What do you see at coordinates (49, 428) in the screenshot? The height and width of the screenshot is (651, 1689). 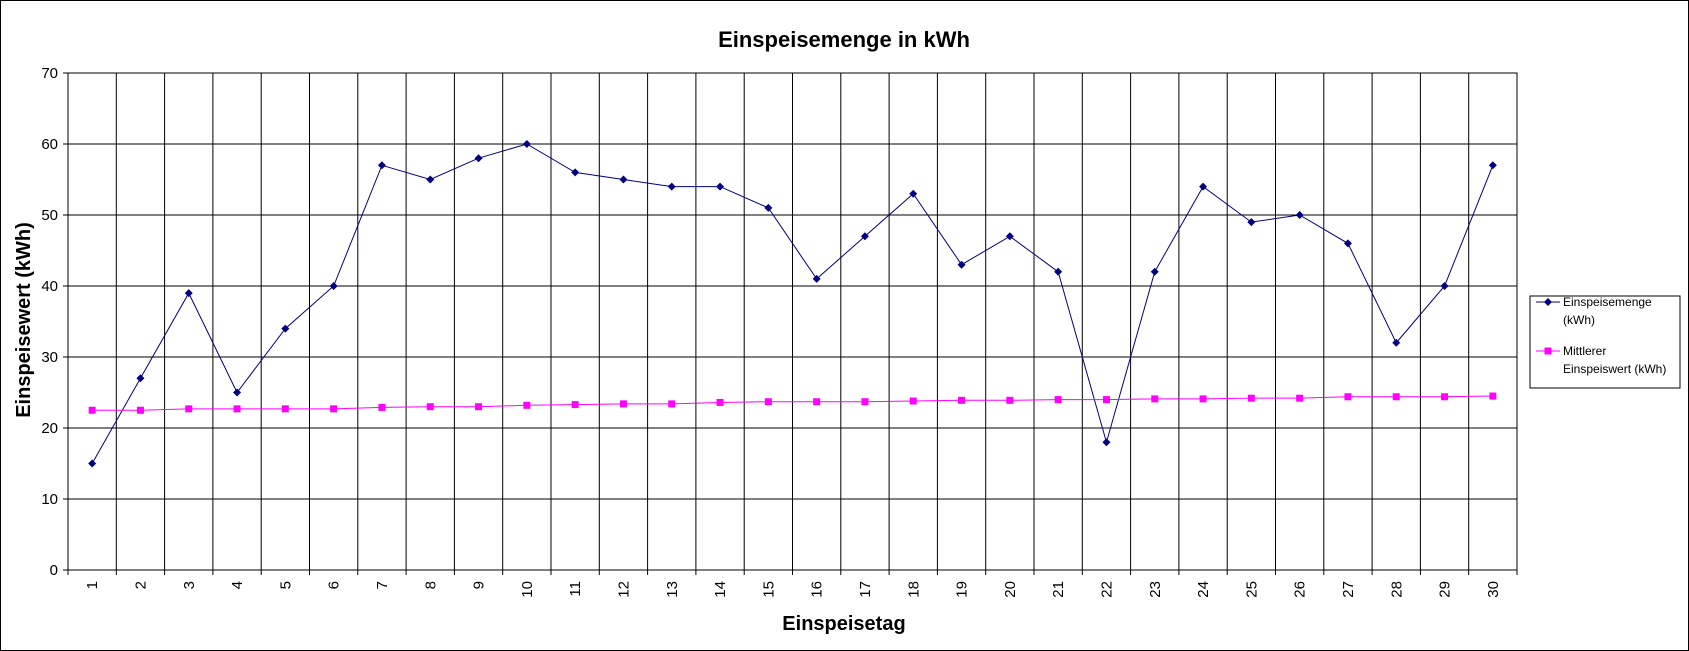 I see `y-tick-label: 20` at bounding box center [49, 428].